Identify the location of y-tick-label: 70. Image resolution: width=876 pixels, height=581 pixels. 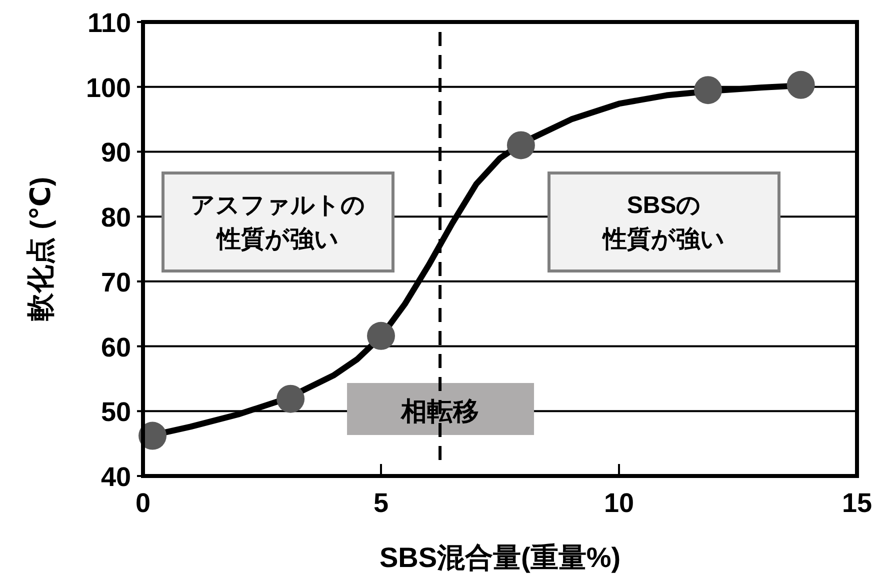
(115, 282).